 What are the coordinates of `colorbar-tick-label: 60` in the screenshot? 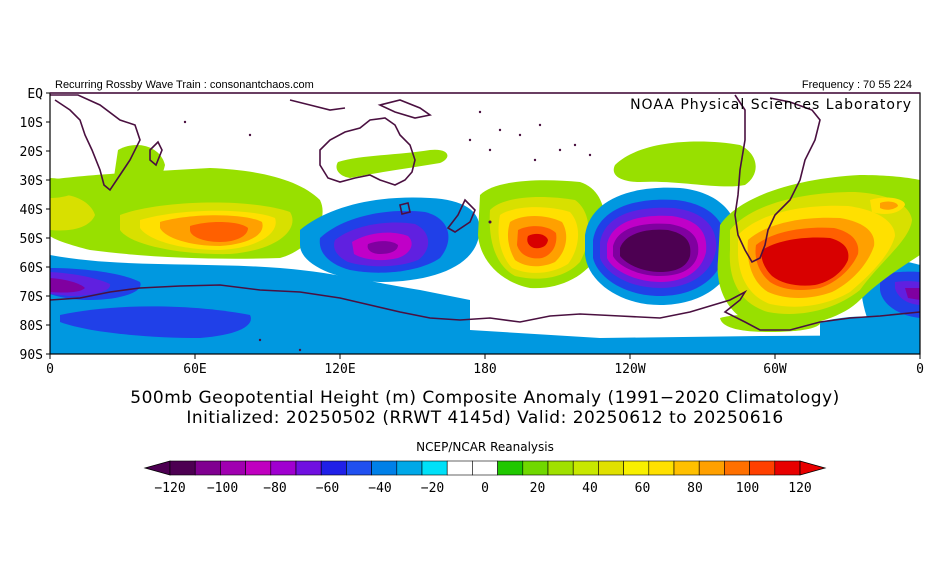 It's located at (643, 488).